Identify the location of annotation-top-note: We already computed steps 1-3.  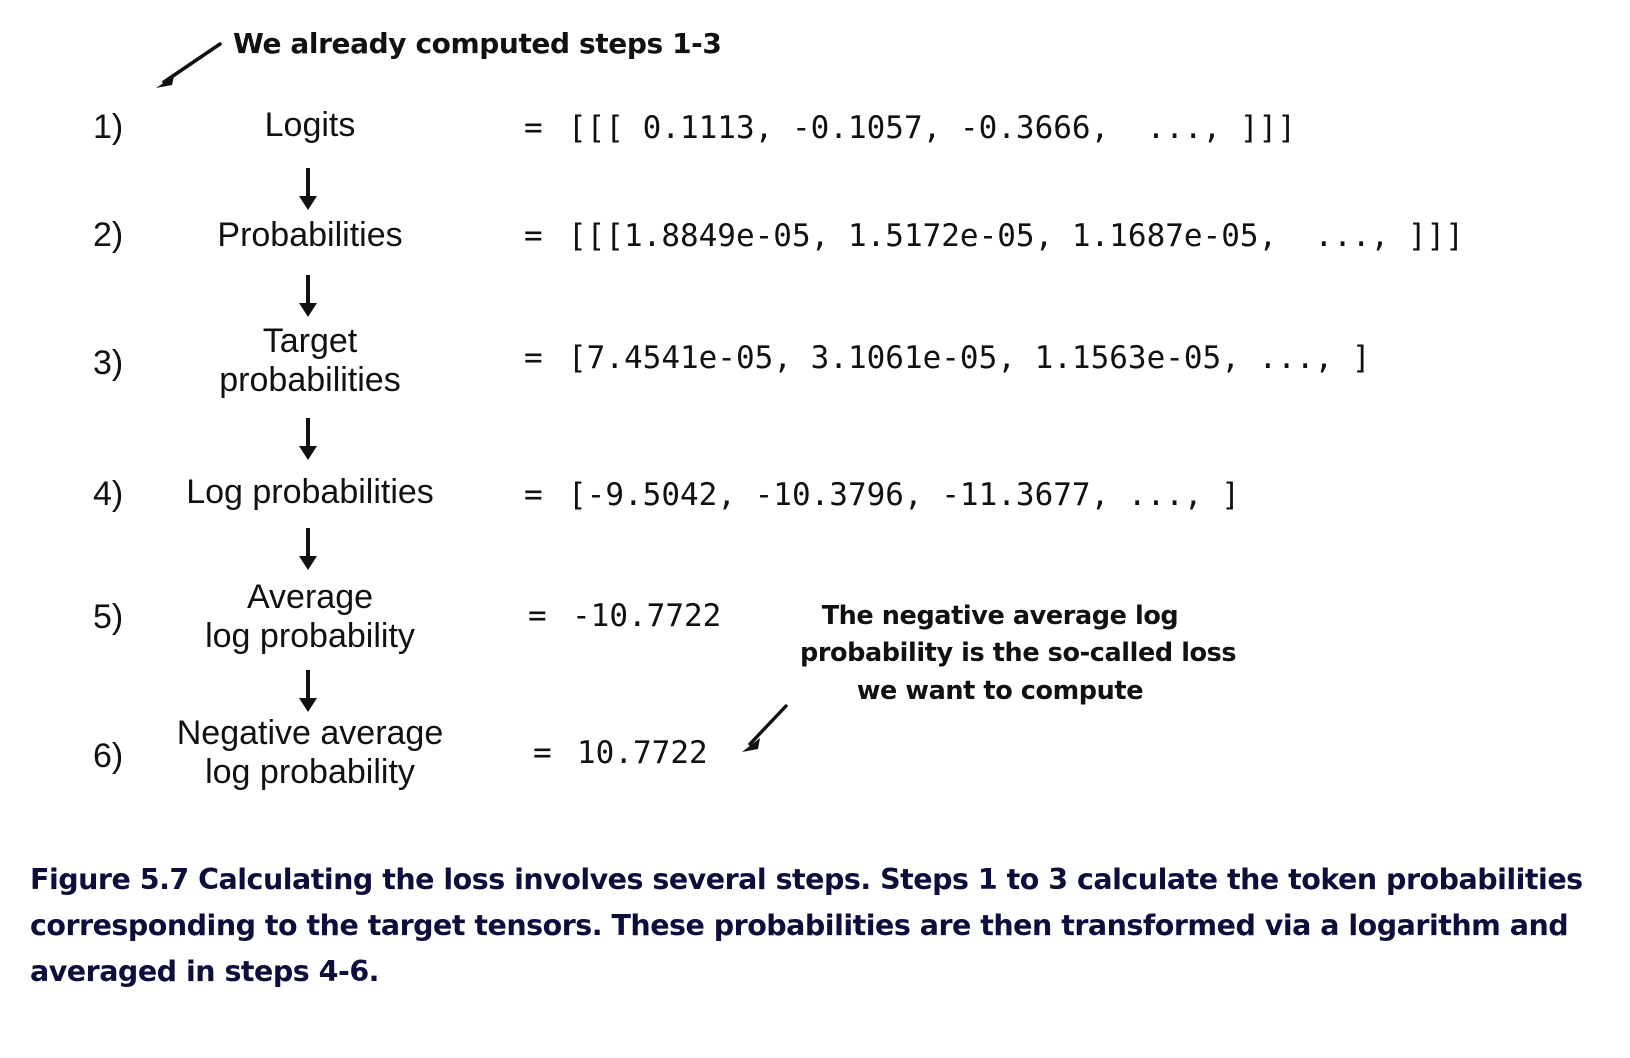
(477, 43).